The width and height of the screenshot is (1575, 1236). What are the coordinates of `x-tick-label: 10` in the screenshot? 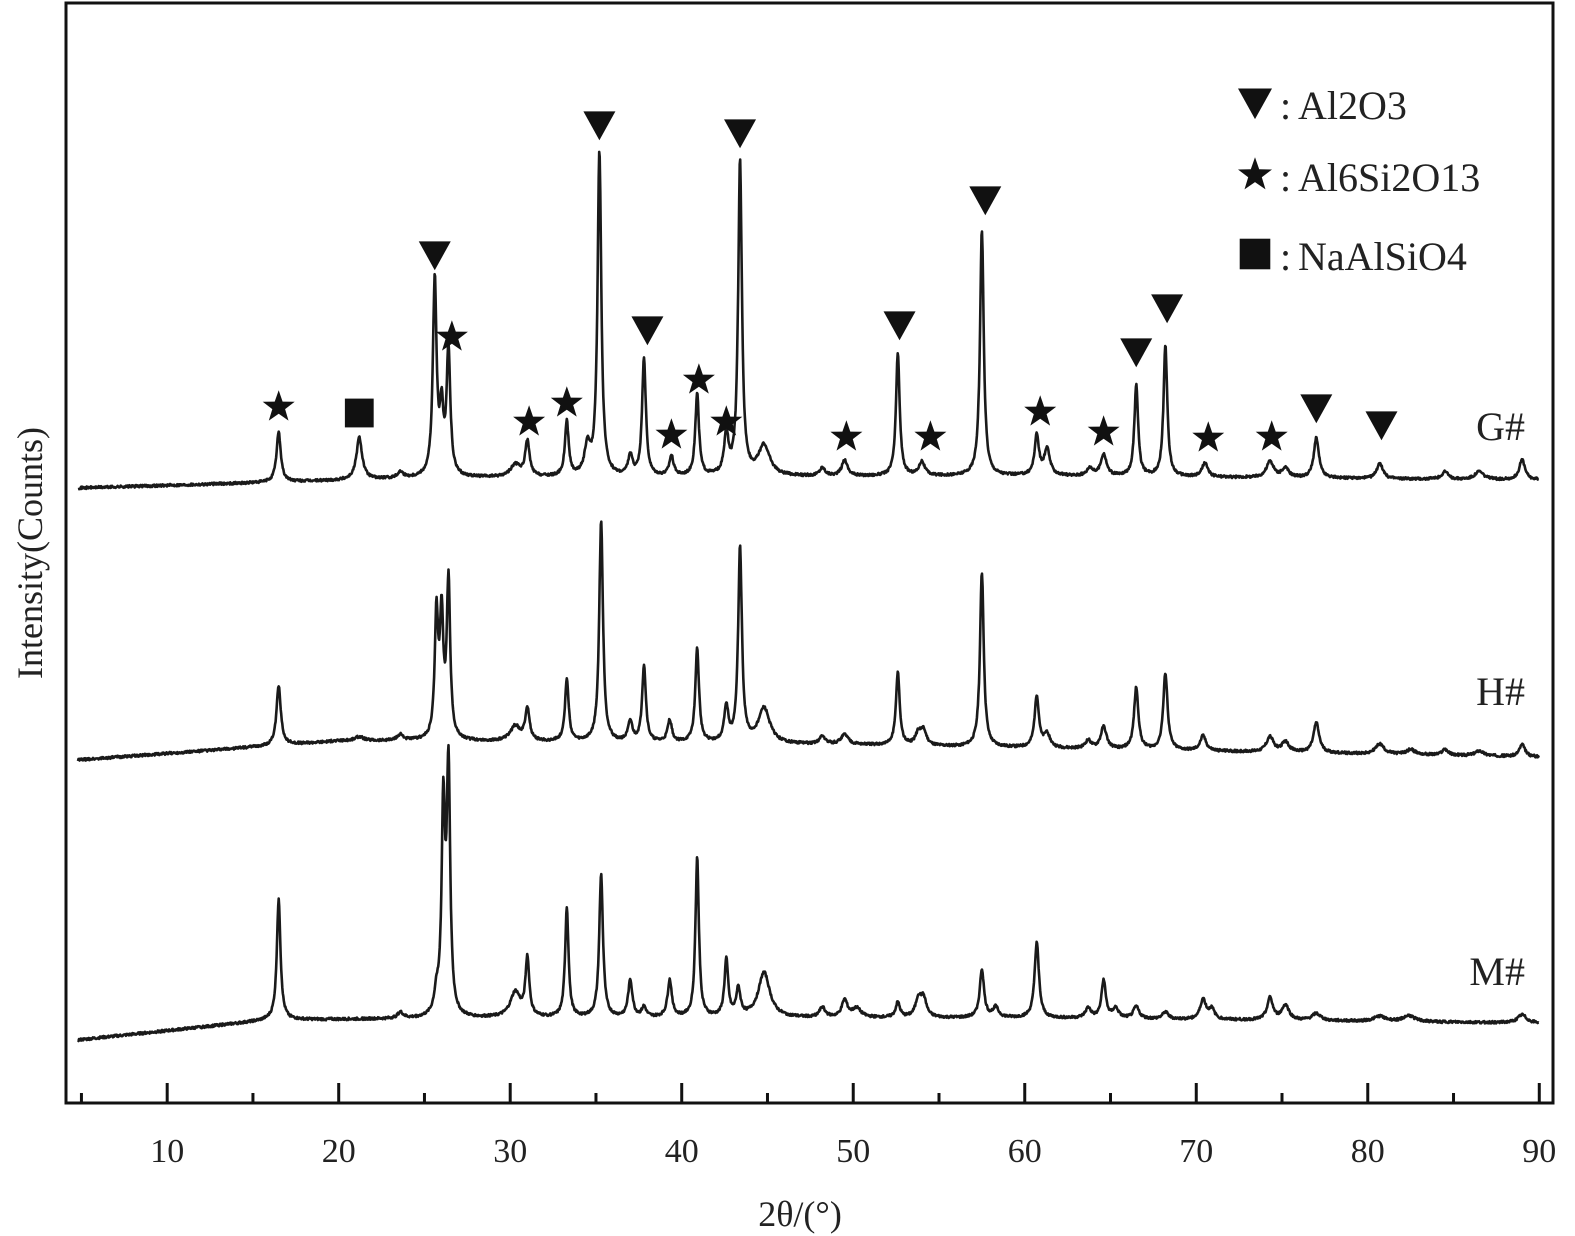 It's located at (167, 1151).